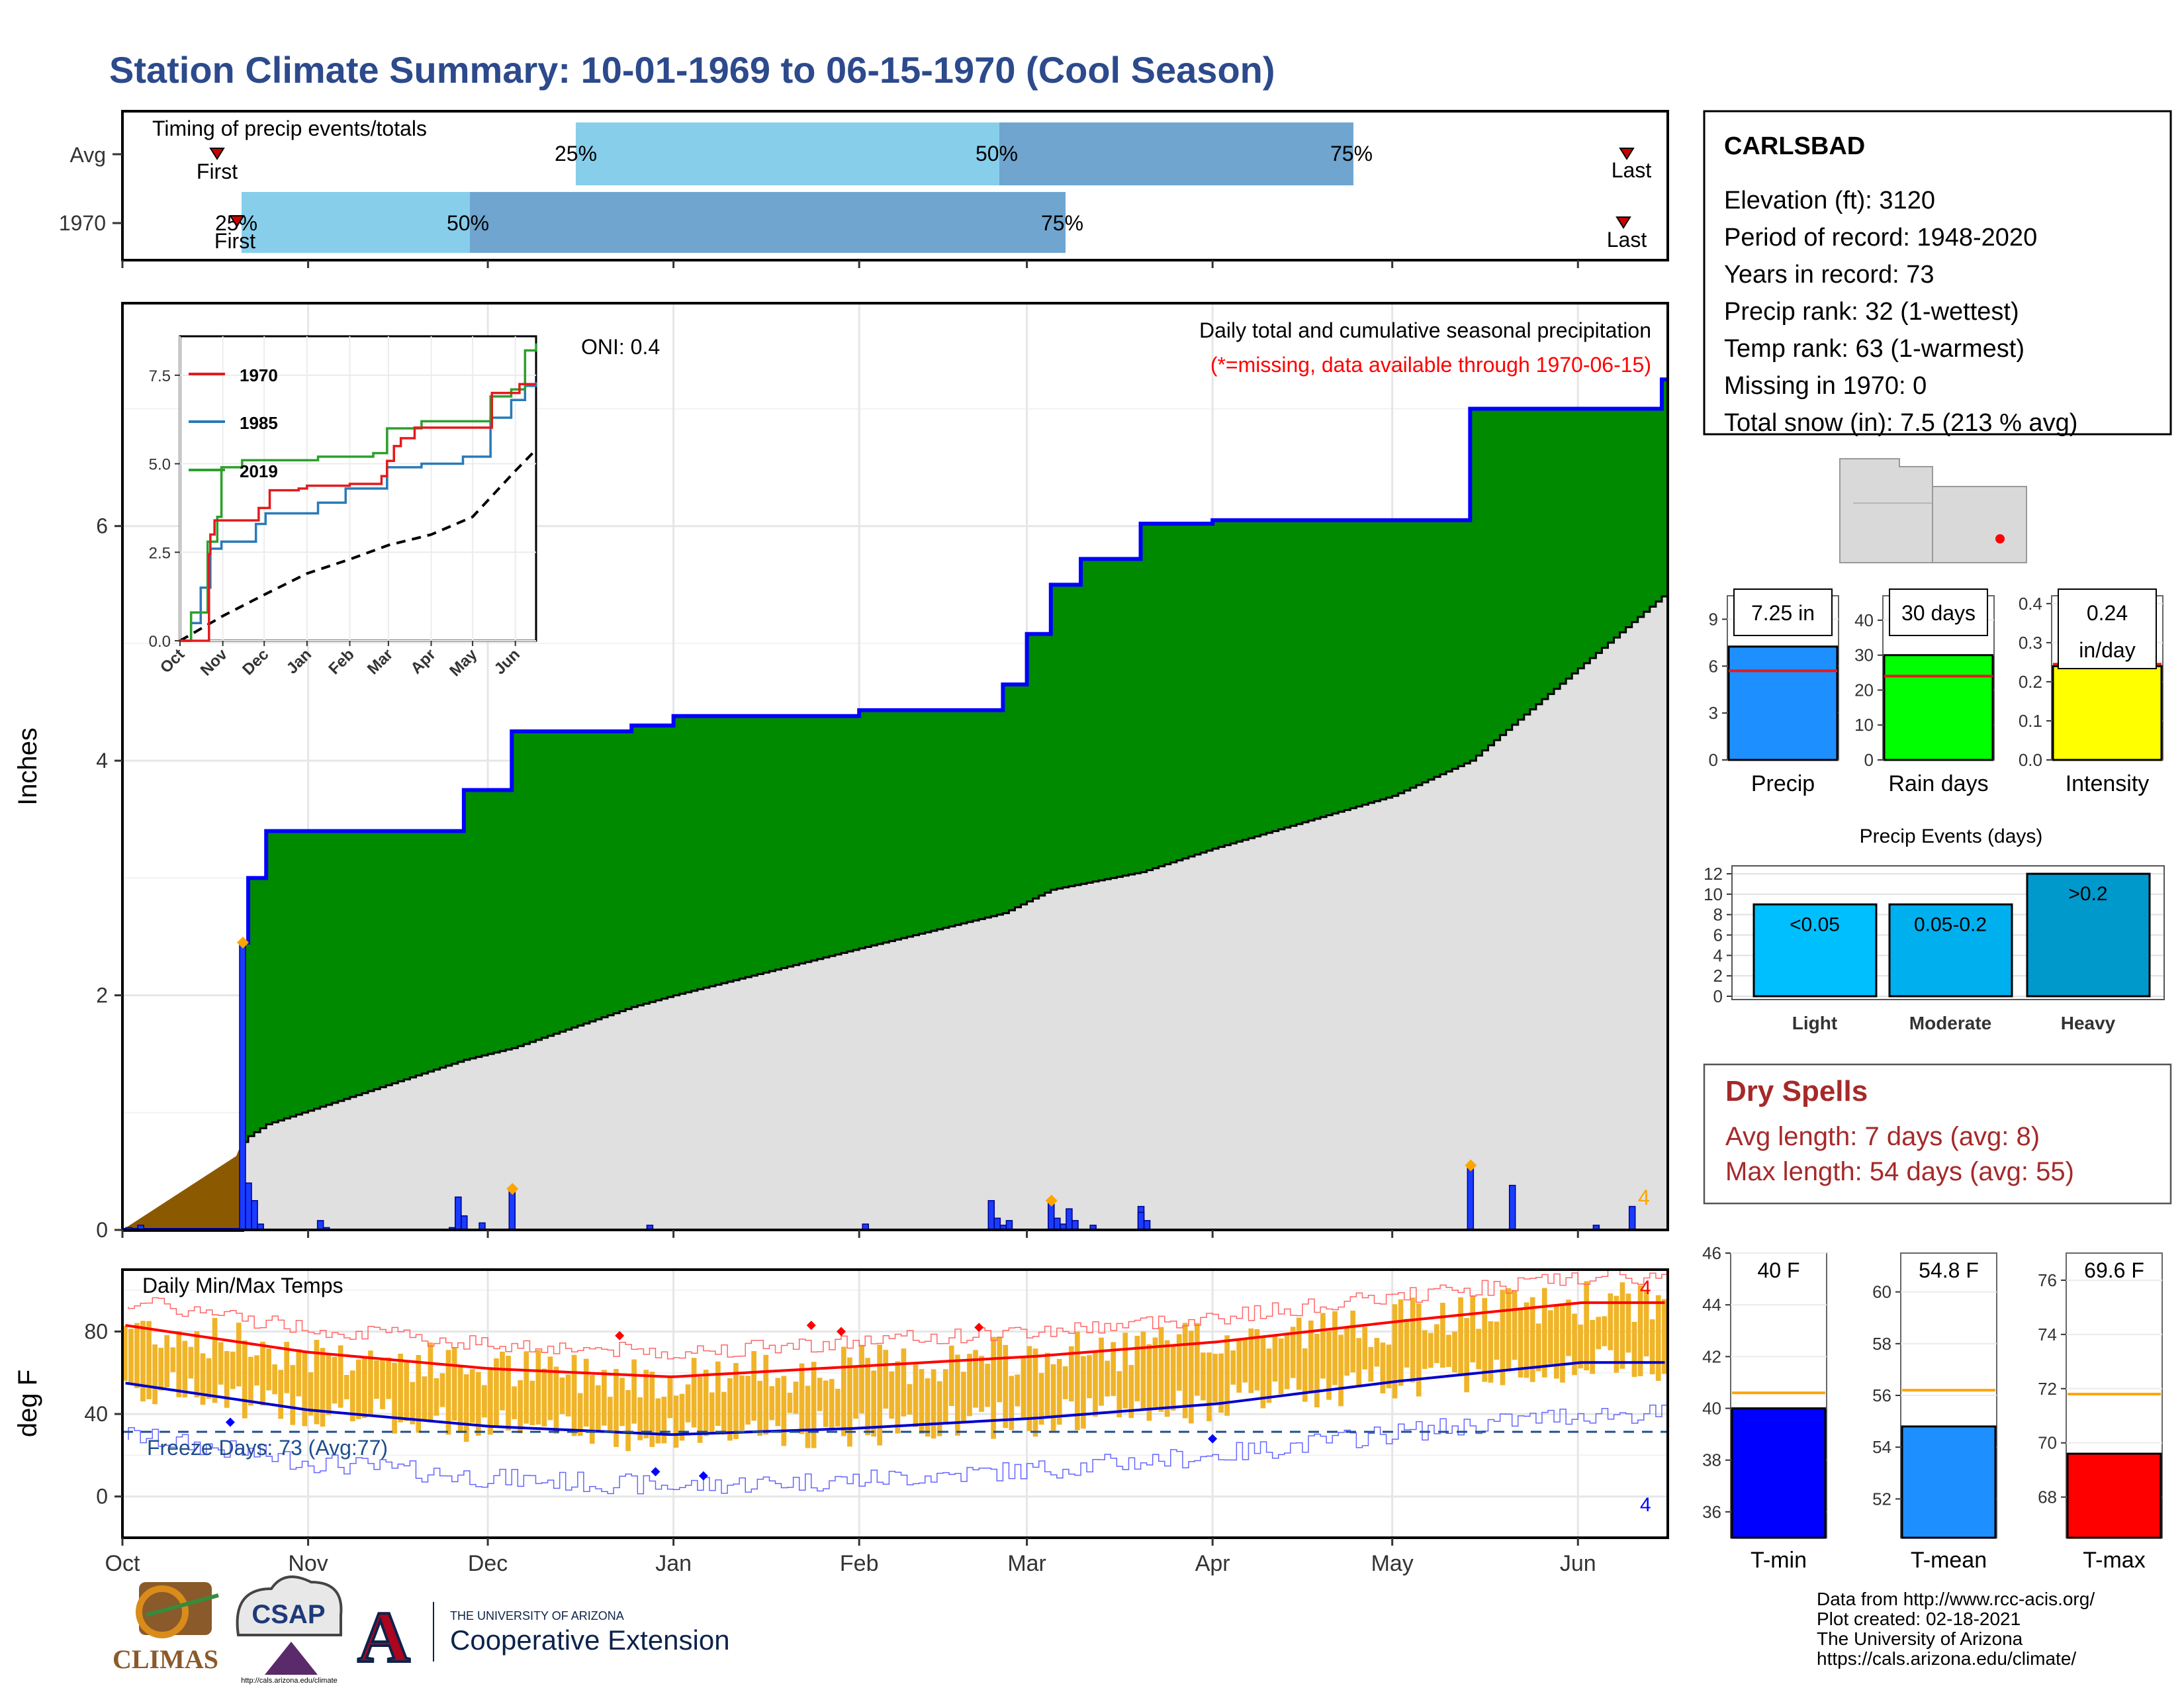 The width and height of the screenshot is (2184, 1688). What do you see at coordinates (1949, 1270) in the screenshot?
I see `temp-summary-value: 54.8 F` at bounding box center [1949, 1270].